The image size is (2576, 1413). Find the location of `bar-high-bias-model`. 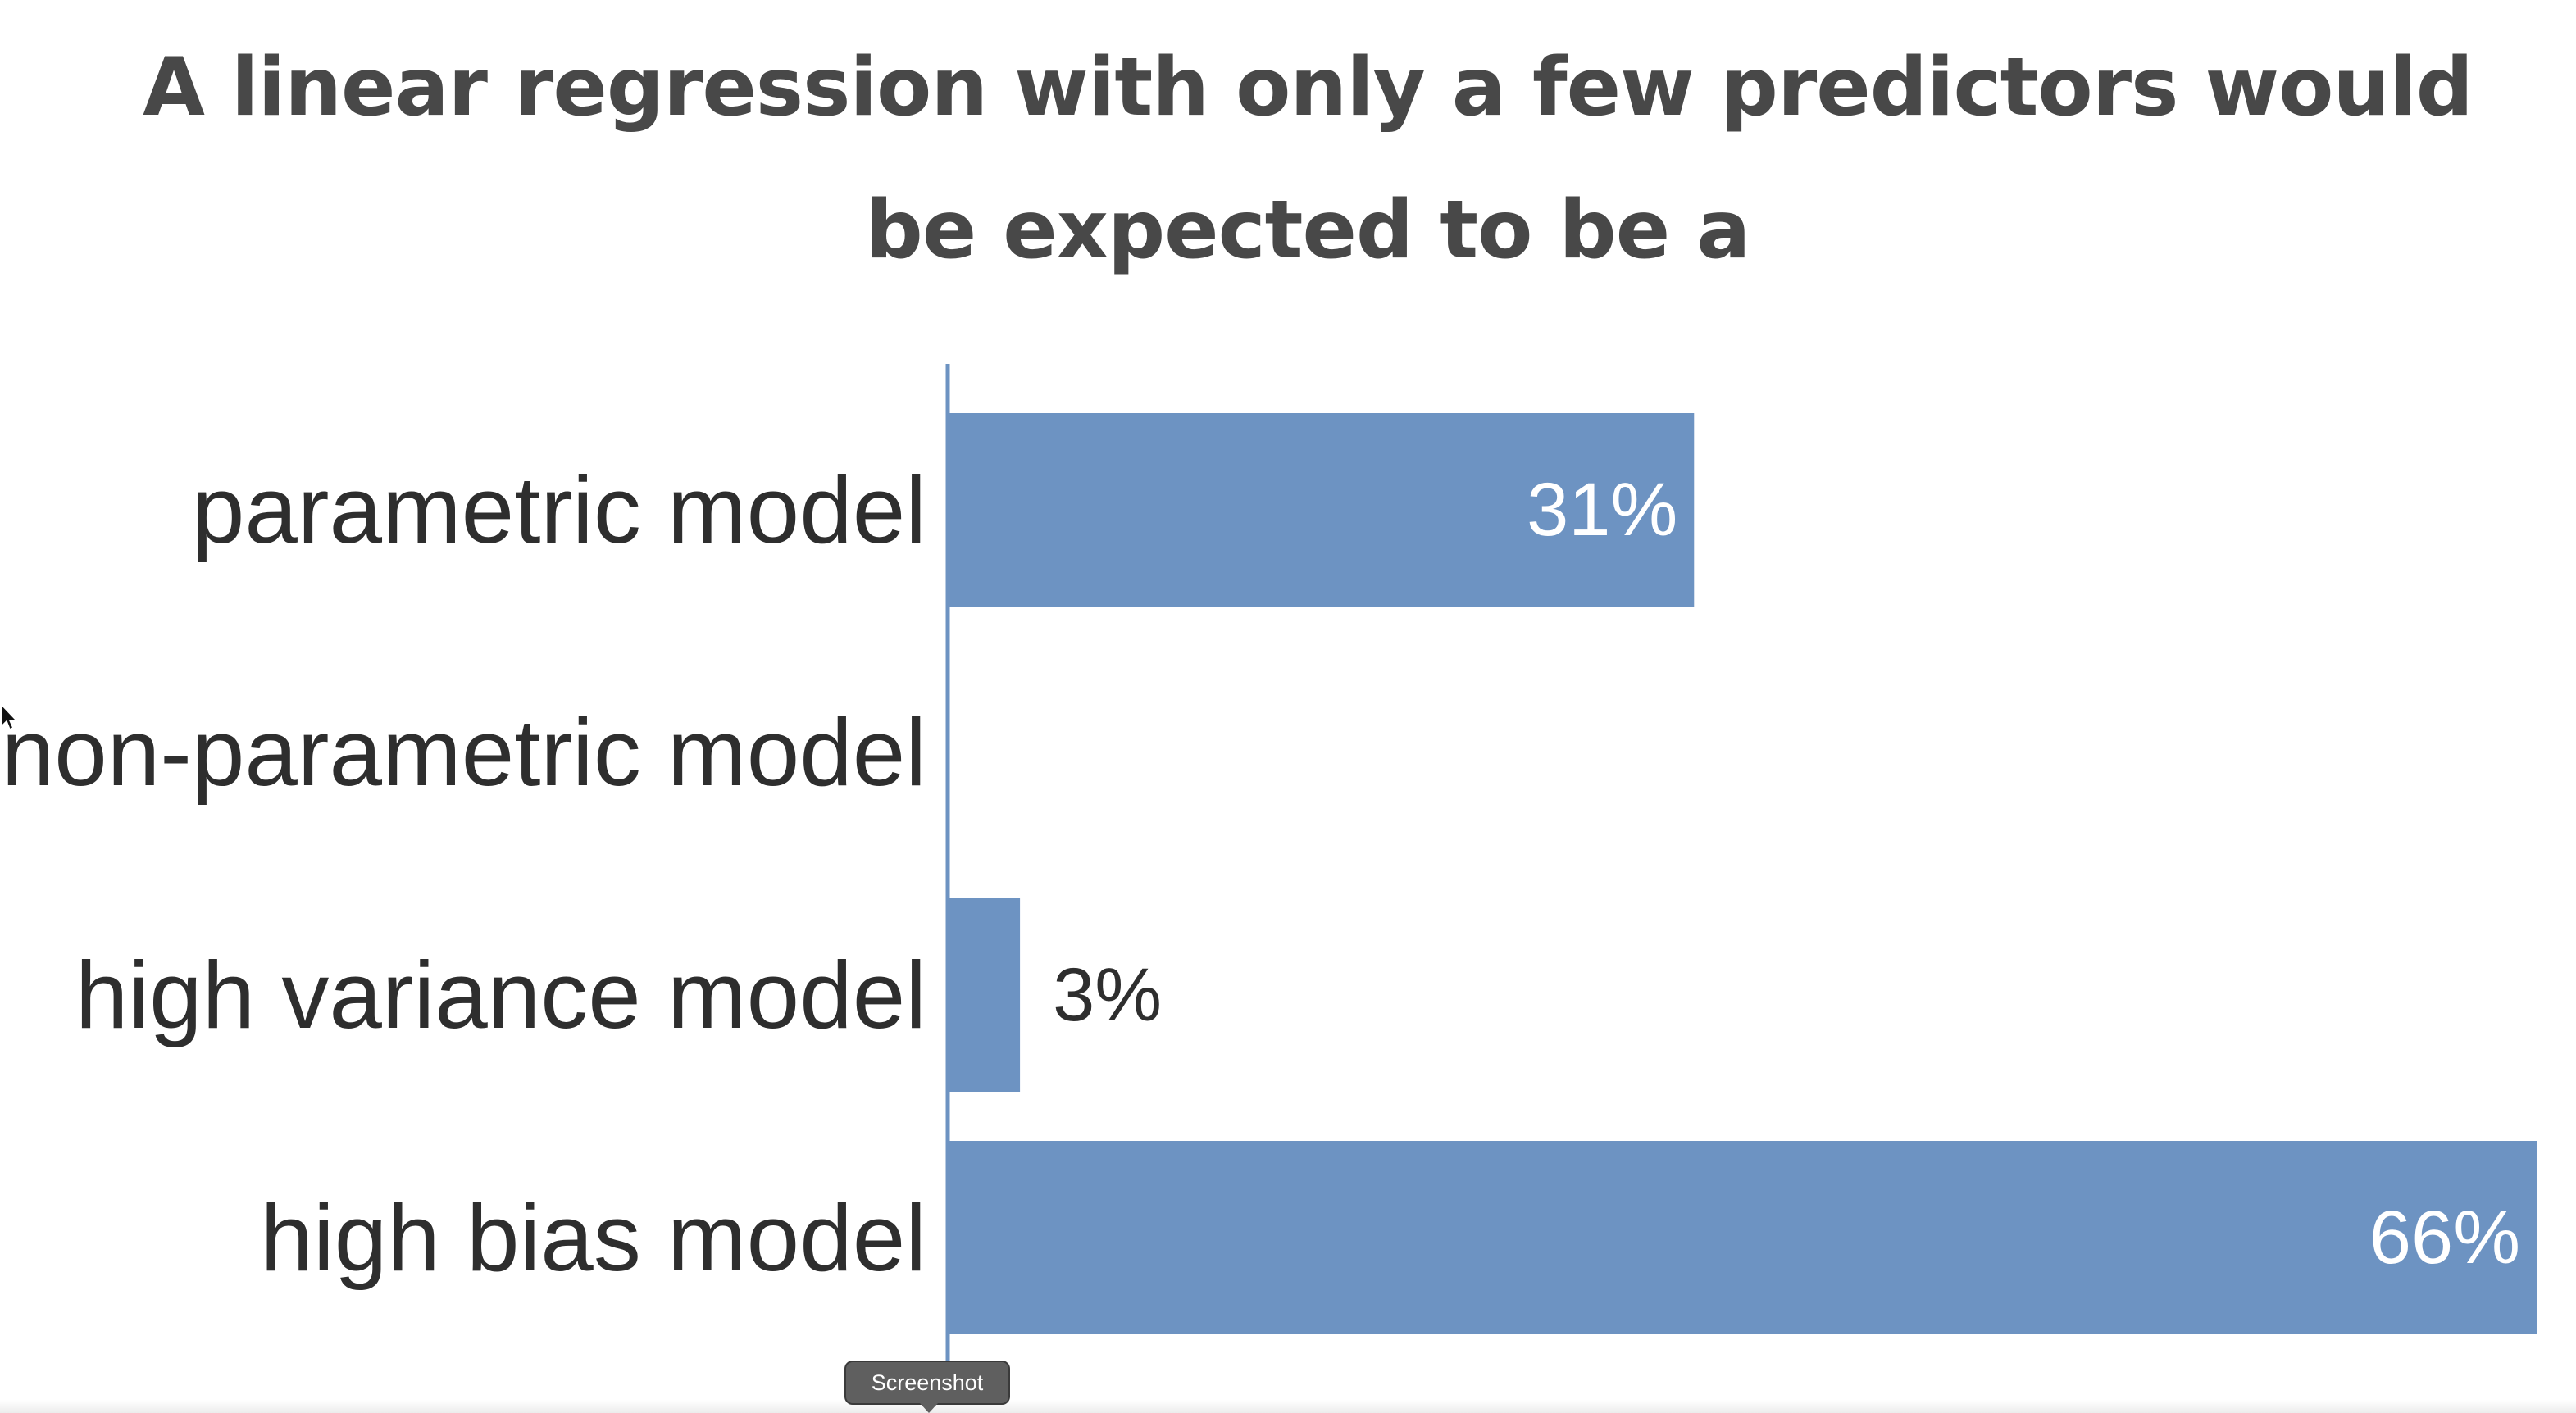

bar-high-bias-model is located at coordinates (1742, 1237).